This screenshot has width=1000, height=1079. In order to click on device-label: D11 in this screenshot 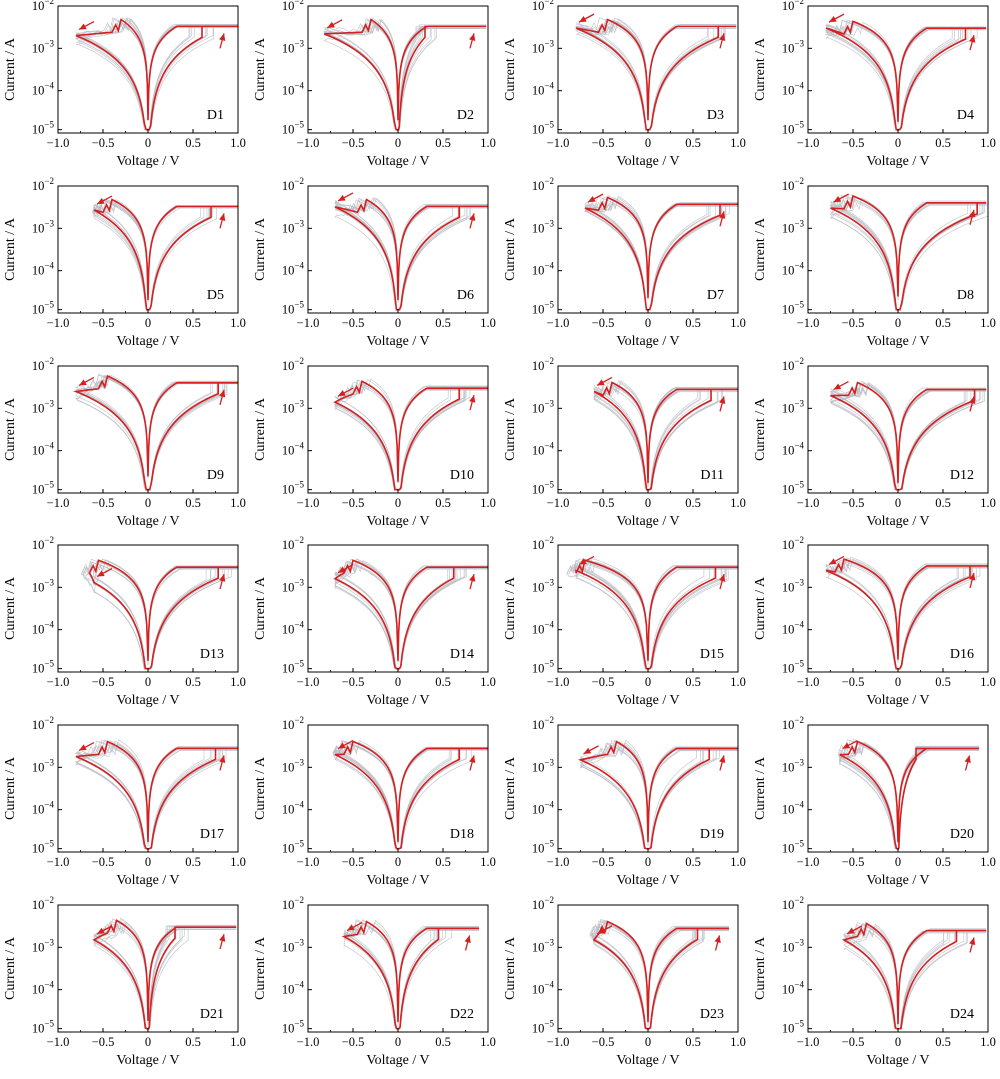, I will do `click(712, 475)`.